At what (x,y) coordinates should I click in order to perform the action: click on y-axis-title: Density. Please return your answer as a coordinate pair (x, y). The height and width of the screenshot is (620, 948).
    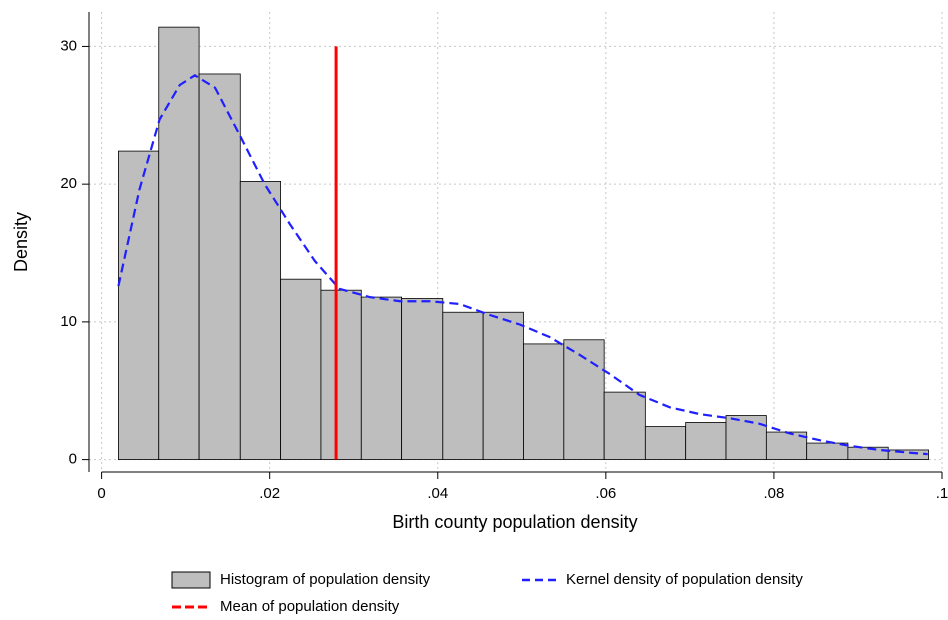
    Looking at the image, I should click on (21, 242).